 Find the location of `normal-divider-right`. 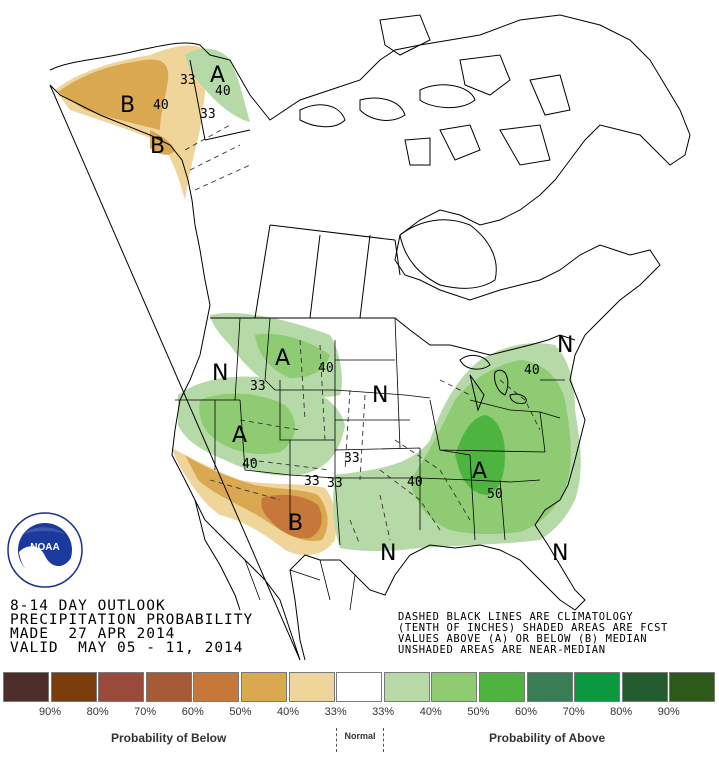

normal-divider-right is located at coordinates (383, 740).